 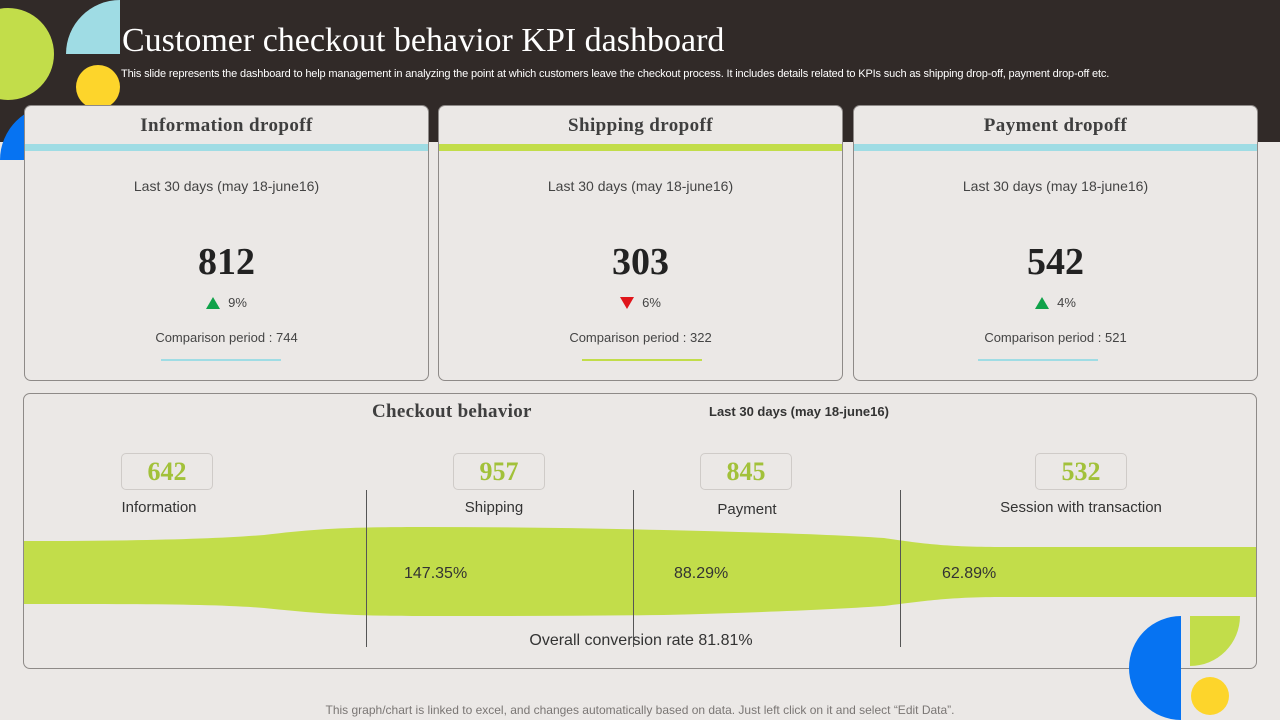 I want to click on kpi-title: Payment dropoff, so click(x=1055, y=125).